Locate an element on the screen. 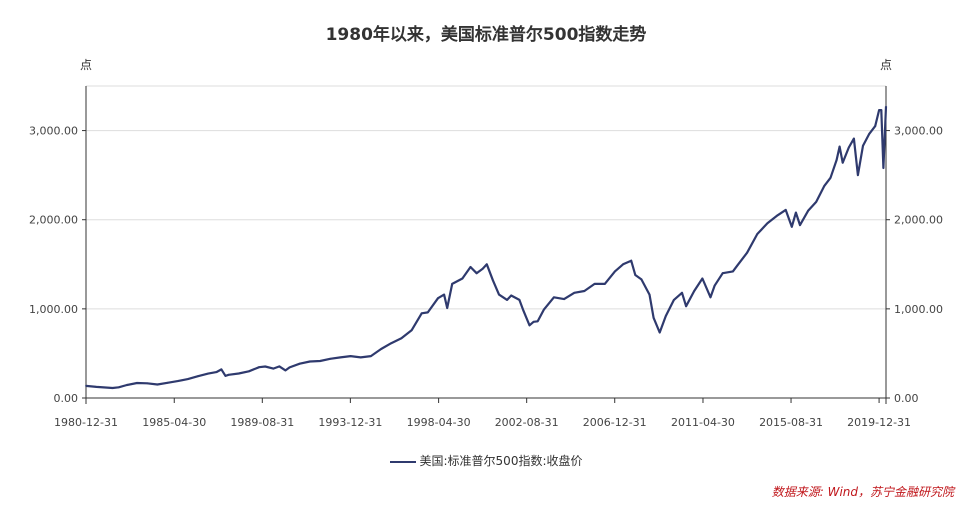 This screenshot has width=972, height=508. source-note: 数据来源: Wind，苏宁金融研究院 is located at coordinates (862, 492).